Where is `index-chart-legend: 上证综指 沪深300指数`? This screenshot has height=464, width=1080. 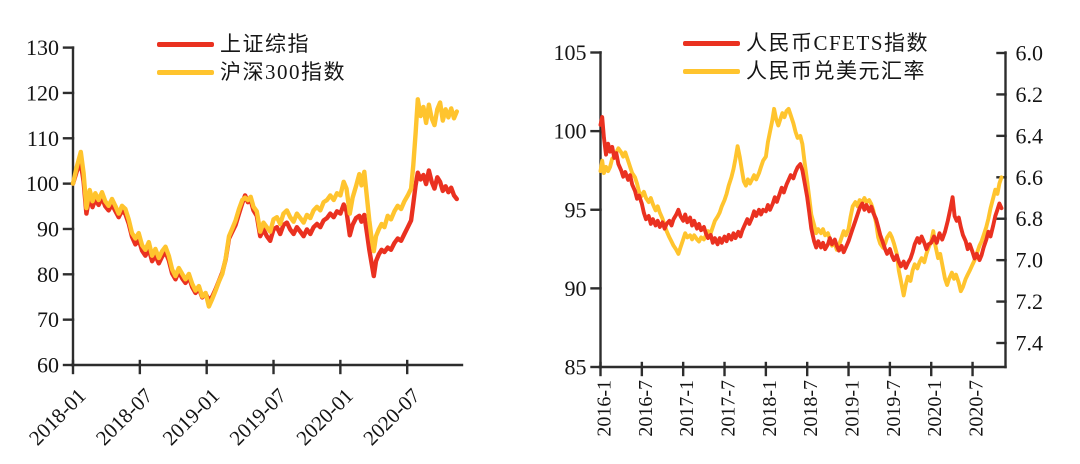
index-chart-legend: 上证综指 沪深300指数 is located at coordinates (251, 58).